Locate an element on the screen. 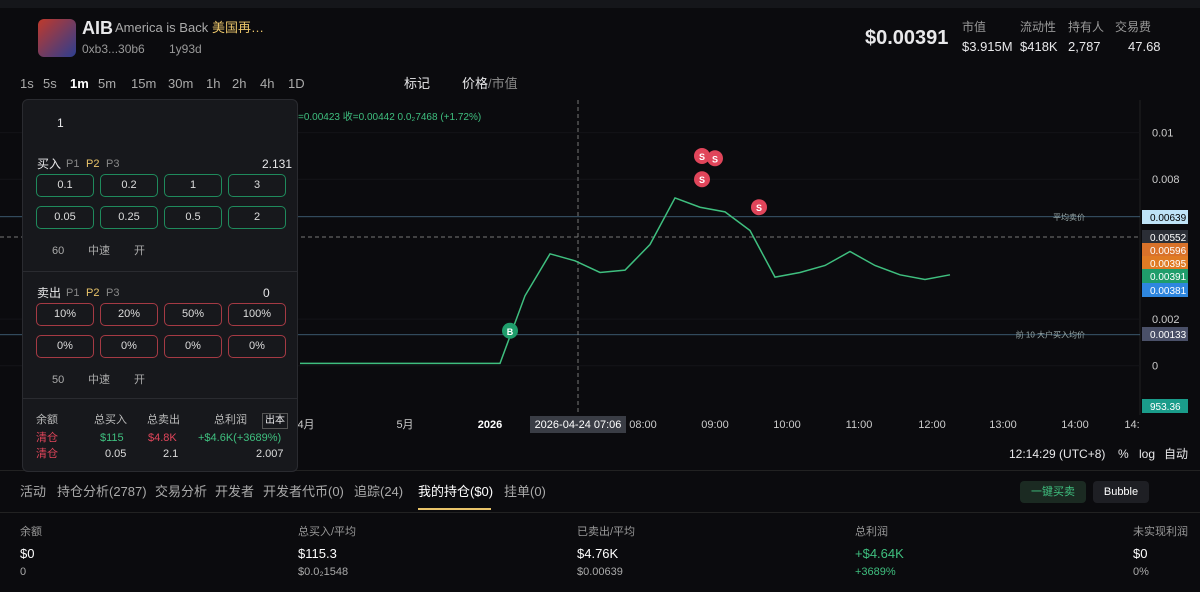 The width and height of the screenshot is (1200, 592). chart-option: 自动 is located at coordinates (1176, 454).